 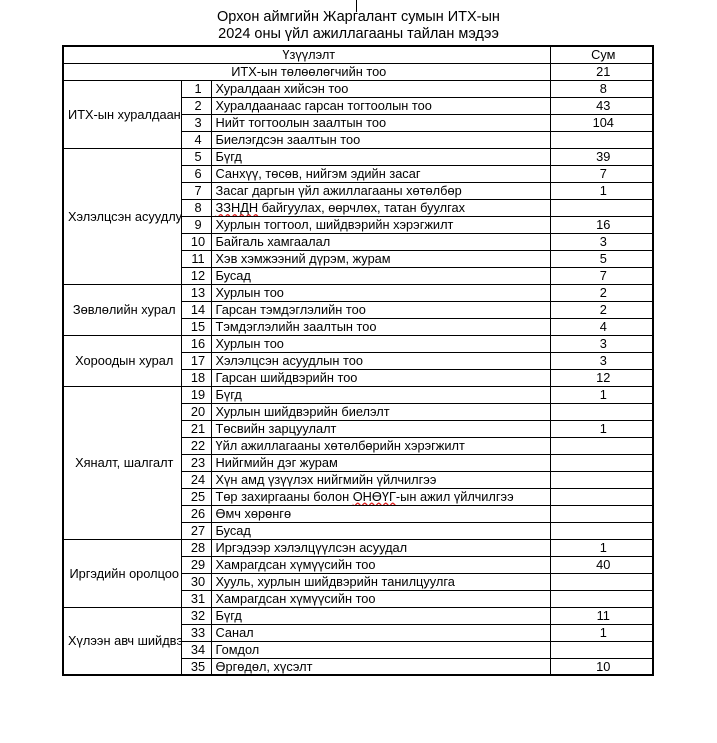 I want to click on row-sum: 11, so click(x=601, y=615).